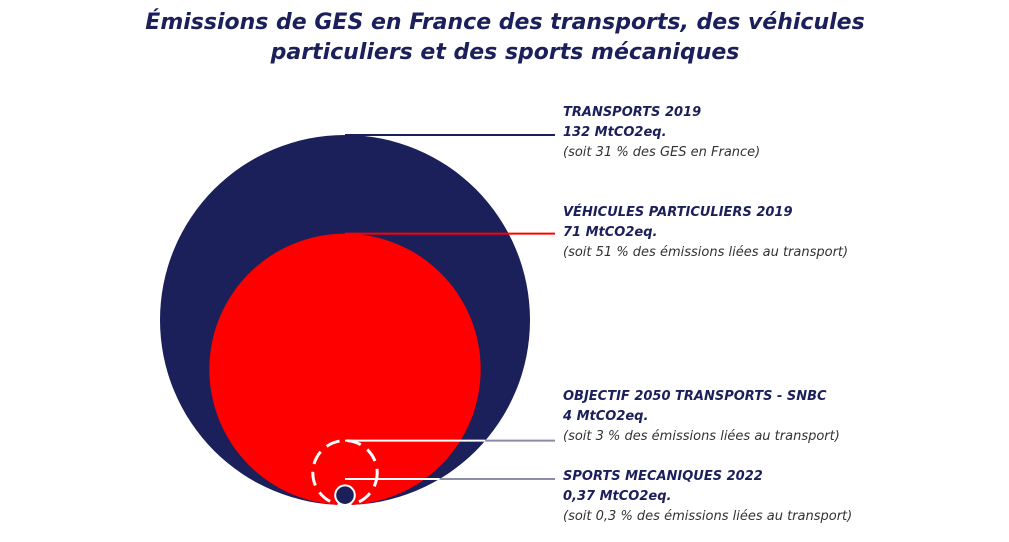 The height and width of the screenshot is (542, 1009). I want to click on category-label: TRANSPORTS 2019, so click(632, 112).